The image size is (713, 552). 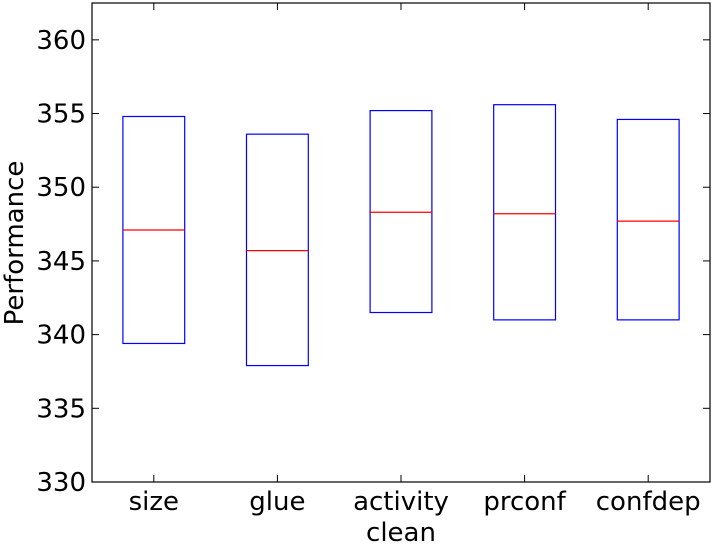 I want to click on x-tick-label: prconf, so click(x=524, y=502).